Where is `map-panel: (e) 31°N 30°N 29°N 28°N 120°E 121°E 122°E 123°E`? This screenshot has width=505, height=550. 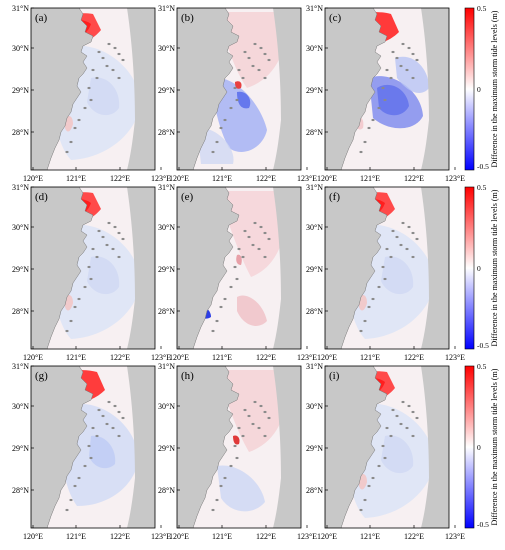 map-panel: (e) 31°N 30°N 29°N 28°N 120°E 121°E 122°E 123°E is located at coordinates (237, 272).